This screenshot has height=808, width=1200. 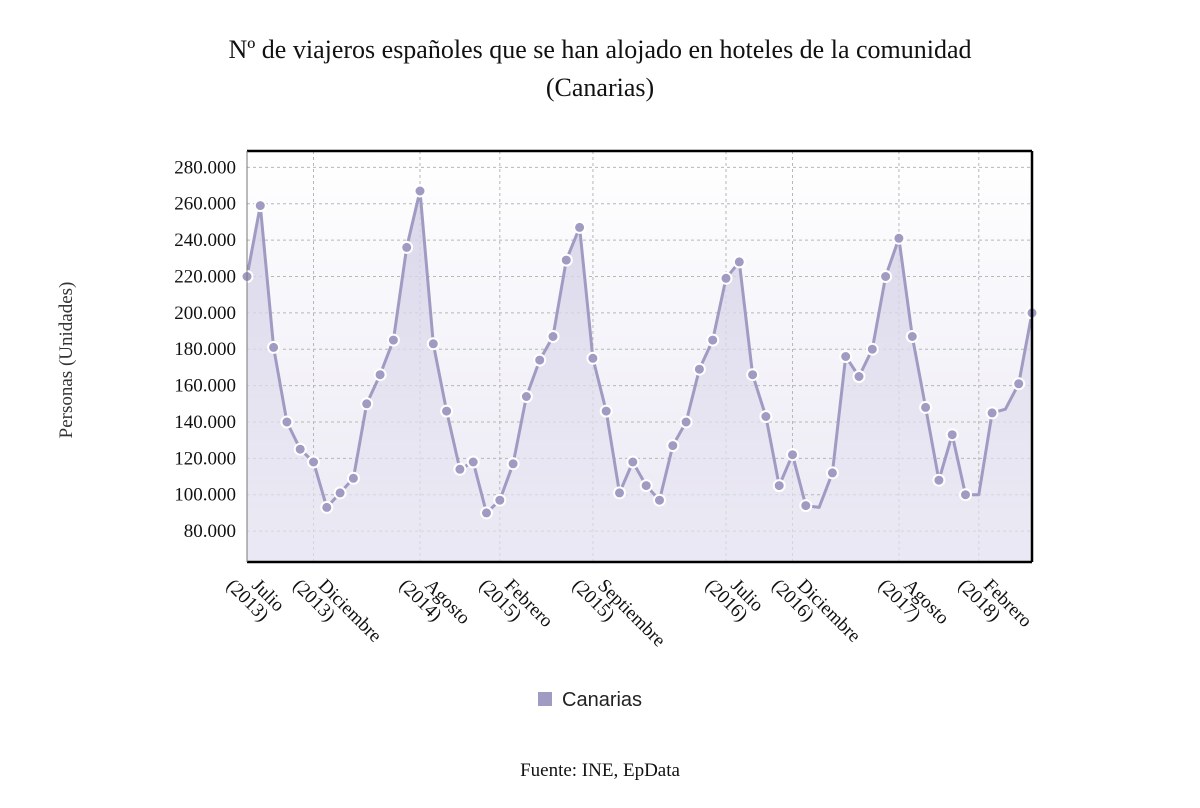 I want to click on source-note: Fuente: INE, EpData, so click(x=600, y=770).